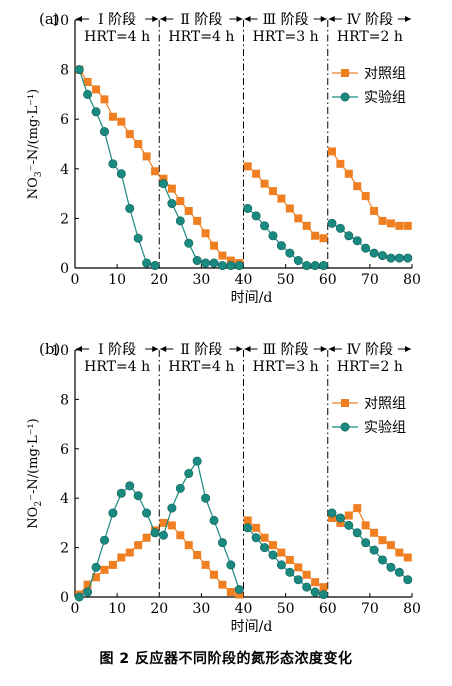 Image resolution: width=452 pixels, height=686 pixels. What do you see at coordinates (33, 459) in the screenshot?
I see `y-axis-label-unit: ⁻-N/(mg·L⁻¹)` at bounding box center [33, 459].